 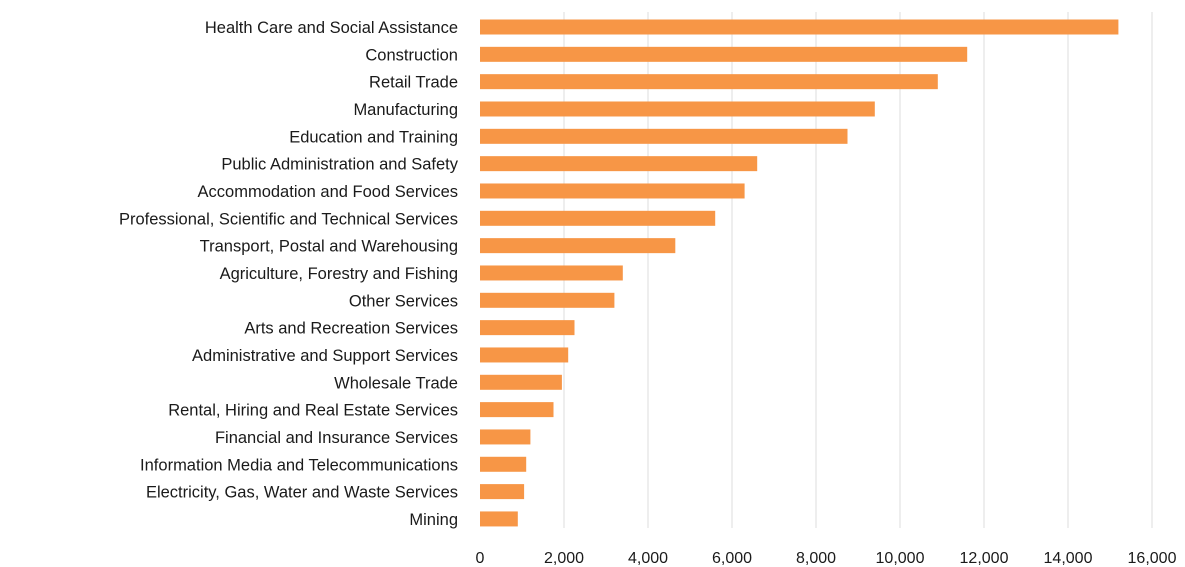 What do you see at coordinates (648, 558) in the screenshot?
I see `x-tick-label: 4,000` at bounding box center [648, 558].